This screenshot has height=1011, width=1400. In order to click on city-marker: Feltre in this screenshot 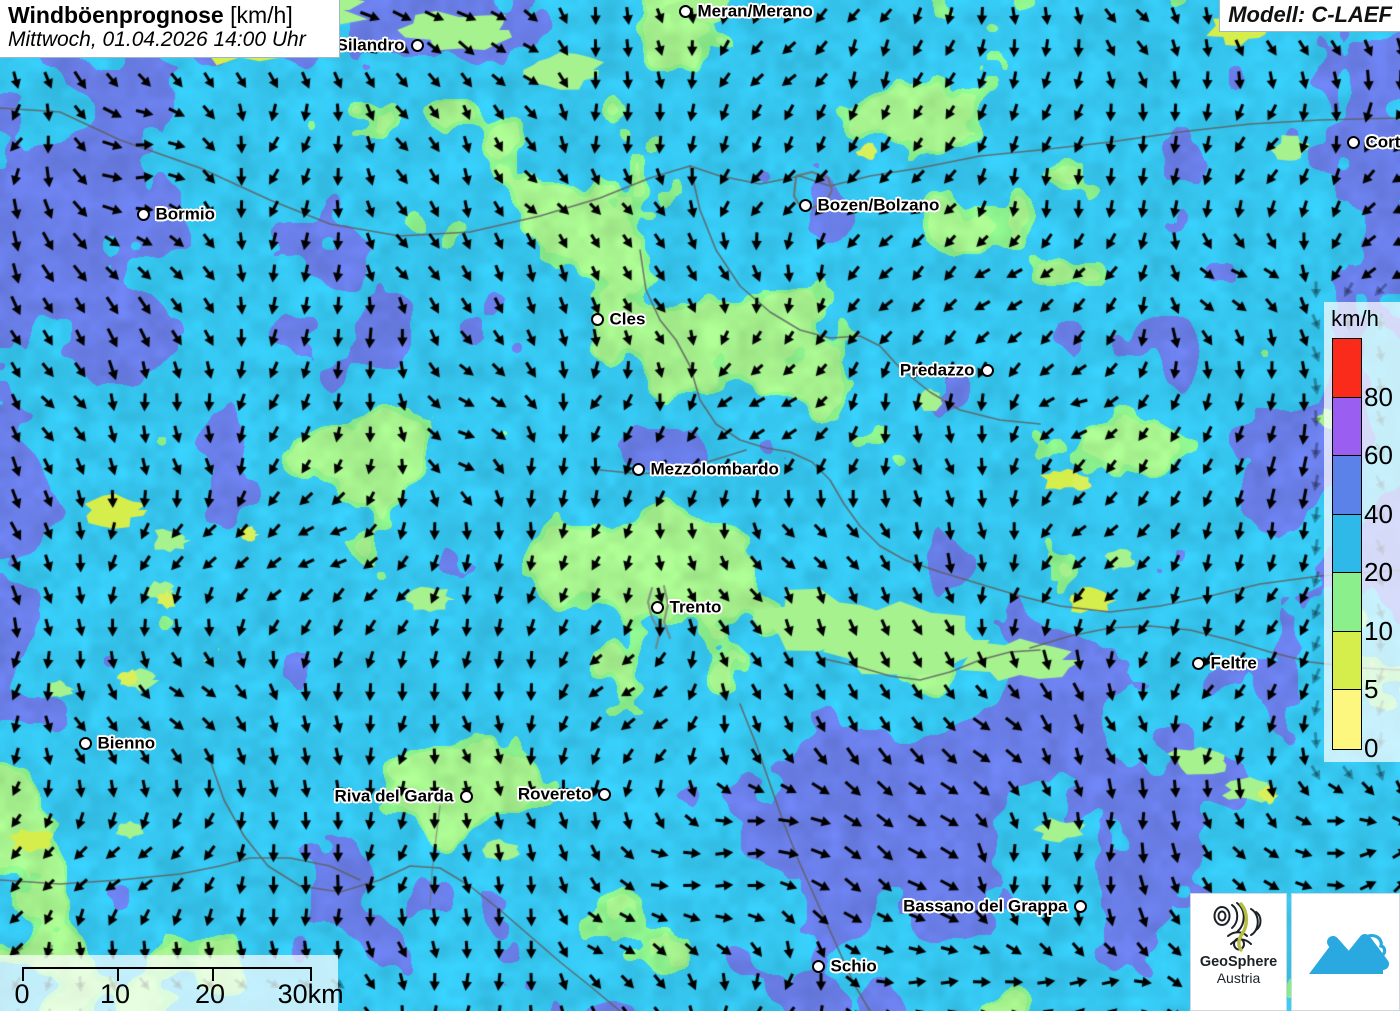, I will do `click(1224, 662)`.